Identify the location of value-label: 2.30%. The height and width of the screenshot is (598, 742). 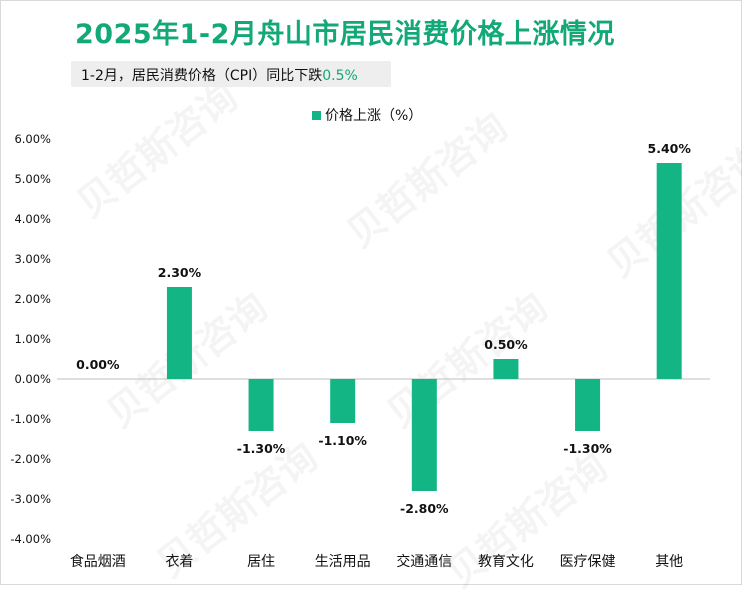
(180, 272).